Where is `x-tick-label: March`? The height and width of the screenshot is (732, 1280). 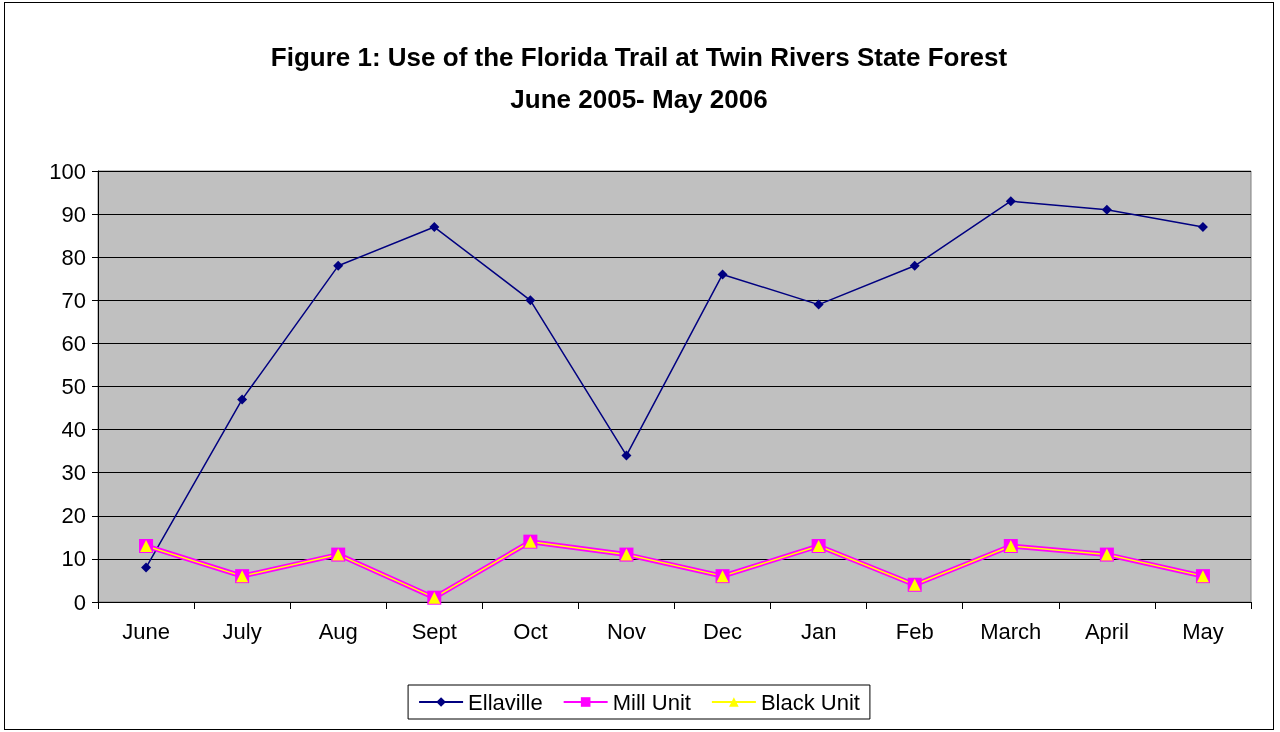 x-tick-label: March is located at coordinates (1011, 631).